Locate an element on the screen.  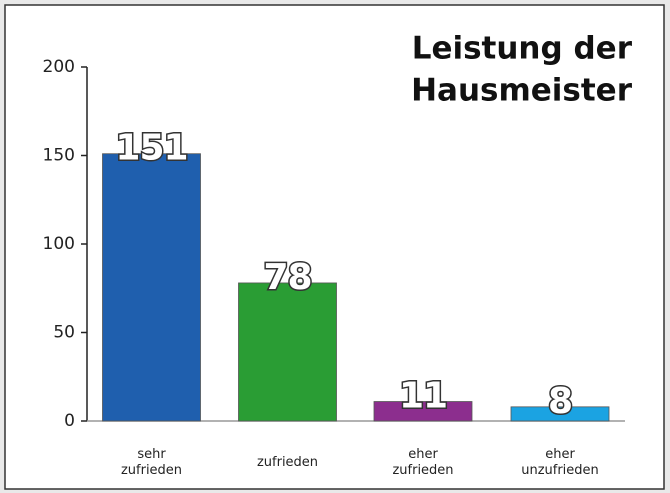
y-tick-label: 50 is located at coordinates (64, 333).